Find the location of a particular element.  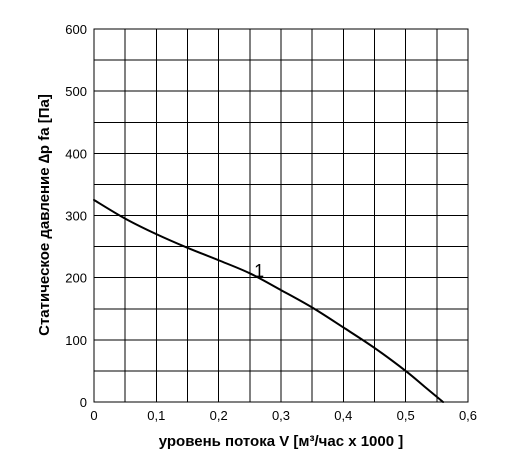

y-tick-label: 400 is located at coordinates (76, 153).